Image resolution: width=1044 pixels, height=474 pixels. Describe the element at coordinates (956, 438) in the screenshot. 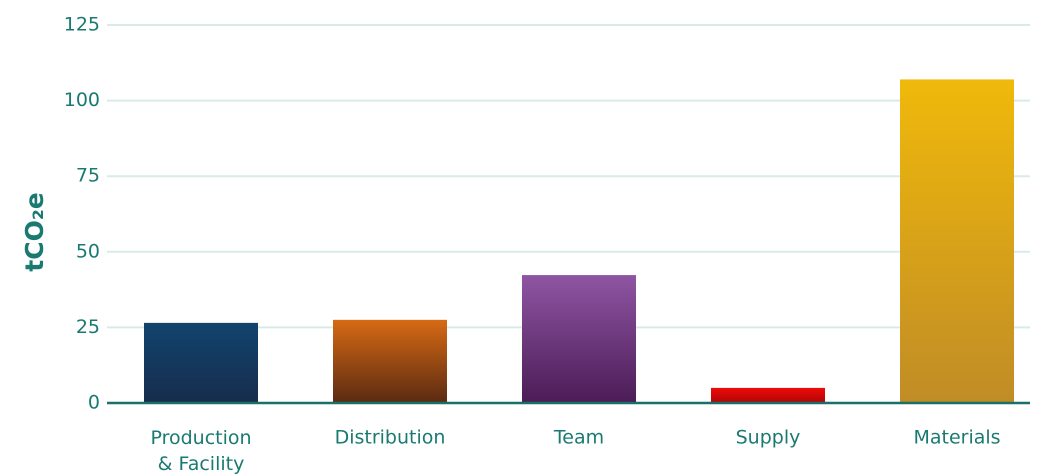

I see `x-tick-label: Materials` at that location.